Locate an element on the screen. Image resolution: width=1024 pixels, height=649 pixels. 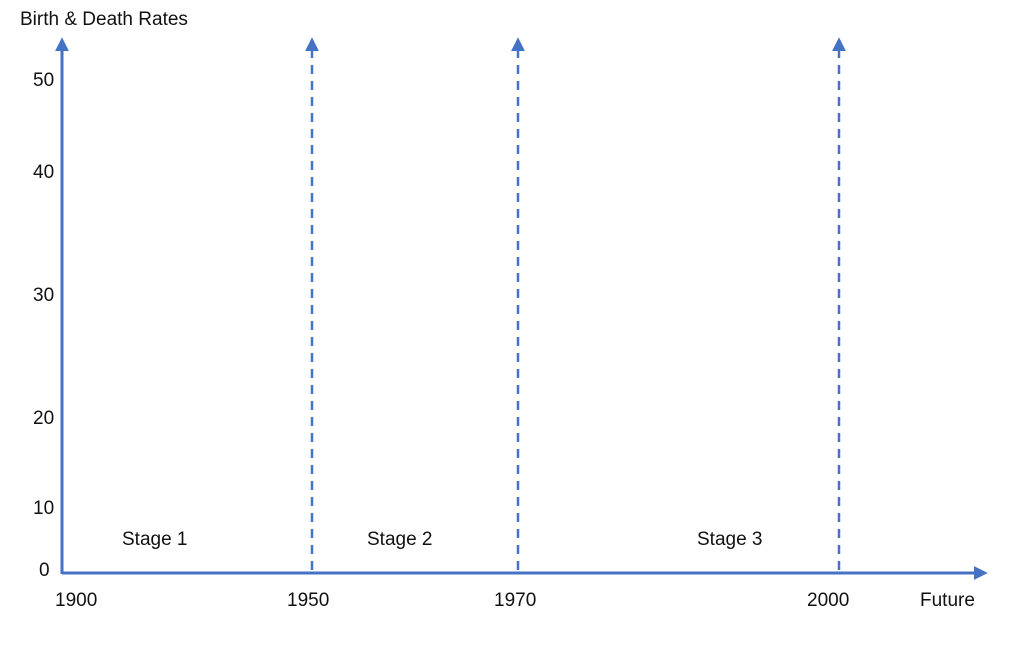
y-axis-title: Birth & Death Rates is located at coordinates (104, 19).